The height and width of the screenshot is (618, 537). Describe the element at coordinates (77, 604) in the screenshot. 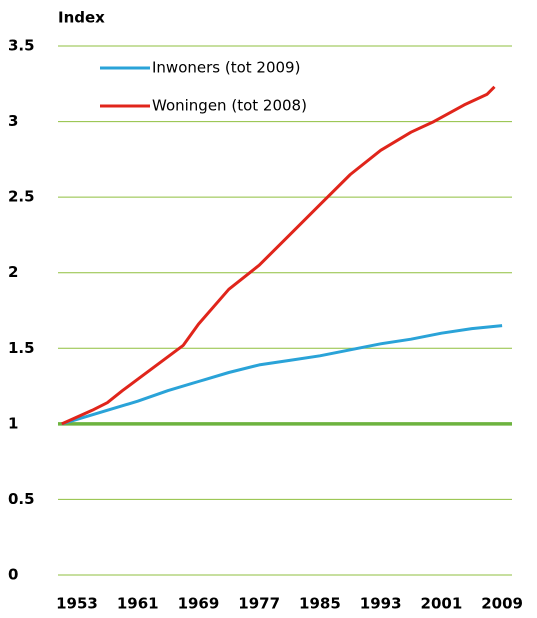

I see `x-tick-label: 1953` at that location.